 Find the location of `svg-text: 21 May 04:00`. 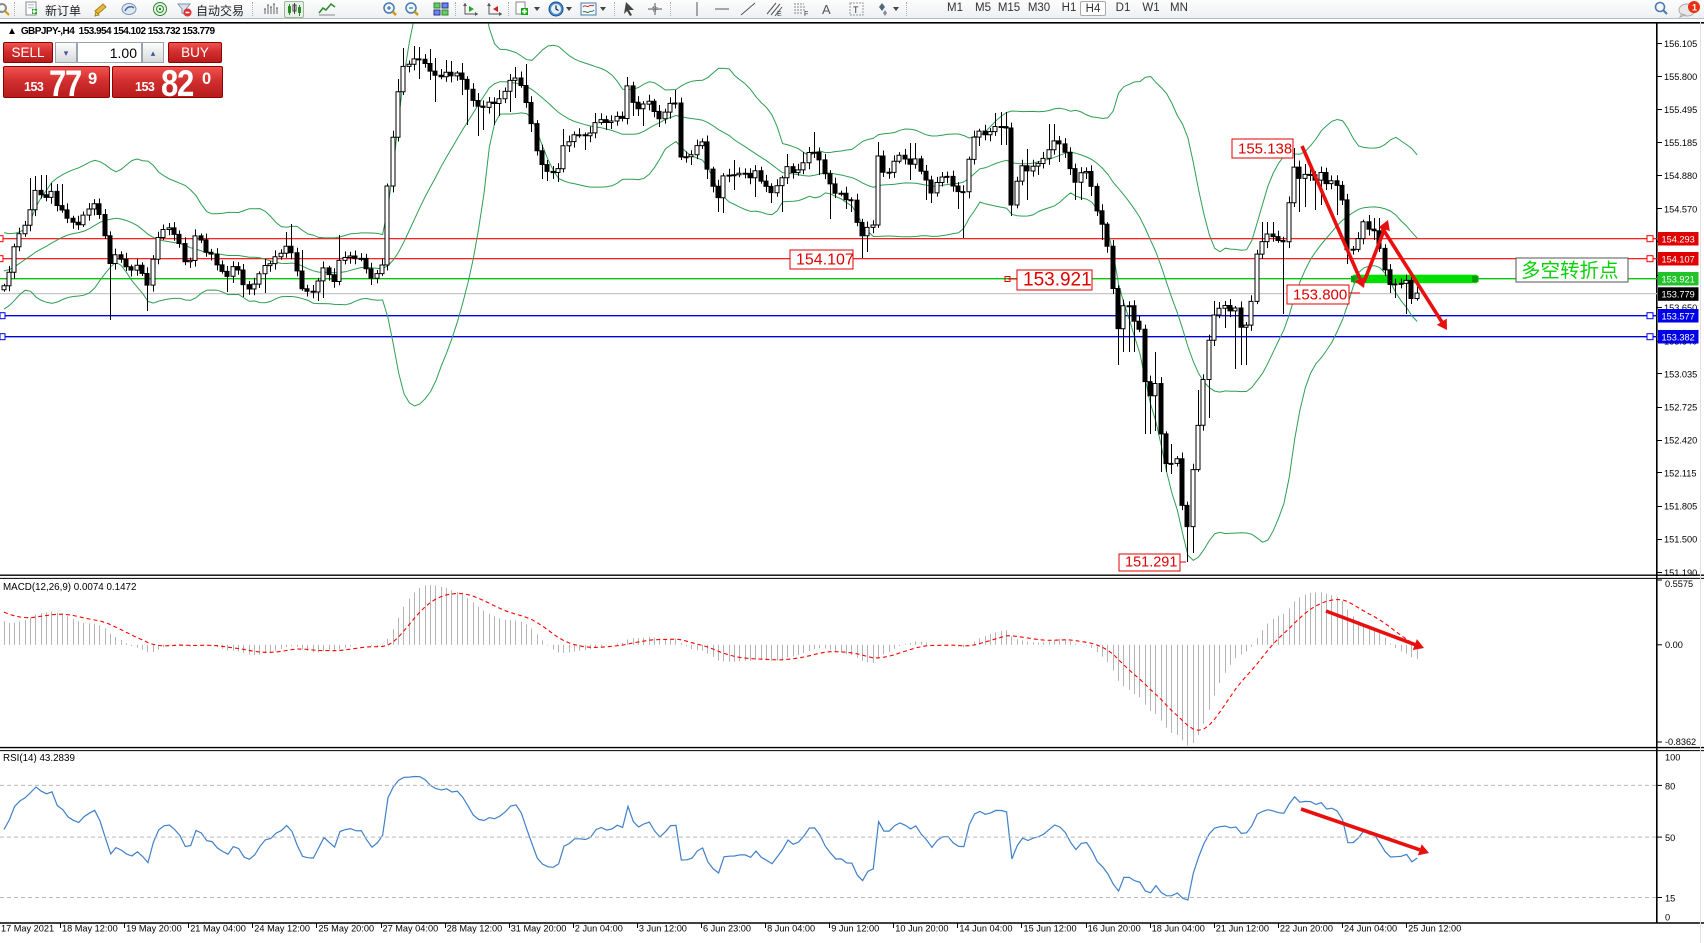

svg-text: 21 May 04:00 is located at coordinates (218, 929).